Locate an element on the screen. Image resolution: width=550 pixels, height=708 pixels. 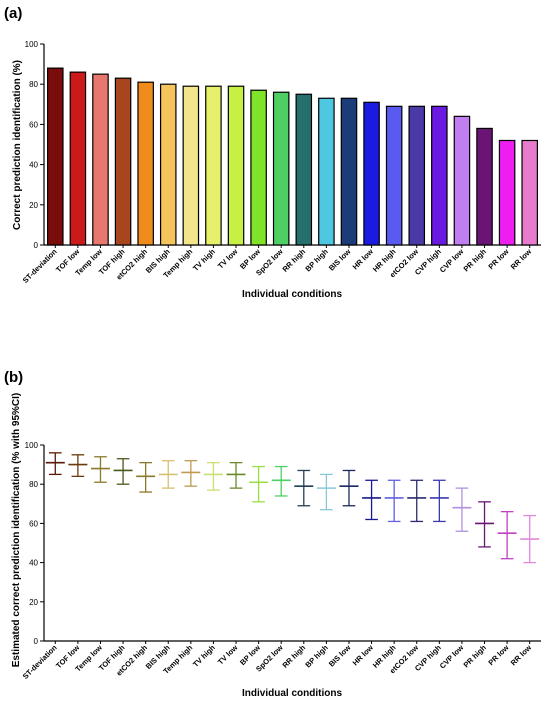
panel-b-y-tick-label: 40 is located at coordinates (33, 563).